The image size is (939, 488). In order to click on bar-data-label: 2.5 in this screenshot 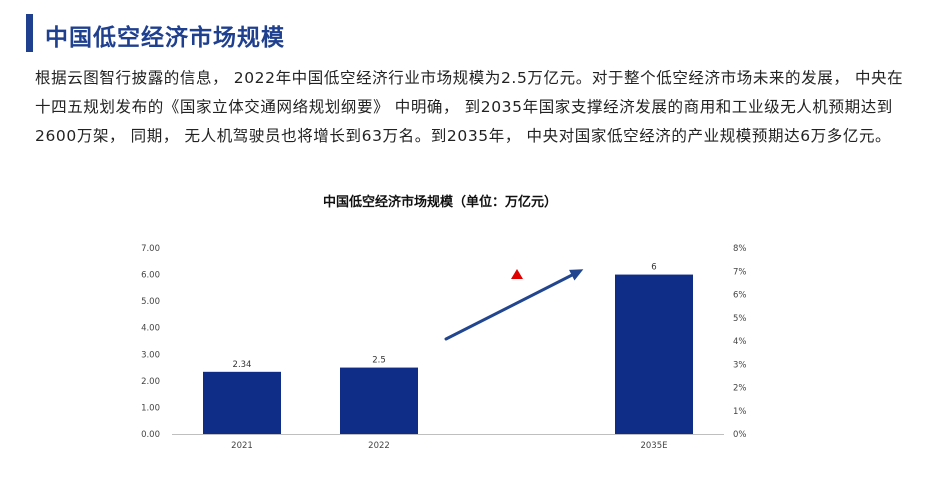, I will do `click(379, 361)`.